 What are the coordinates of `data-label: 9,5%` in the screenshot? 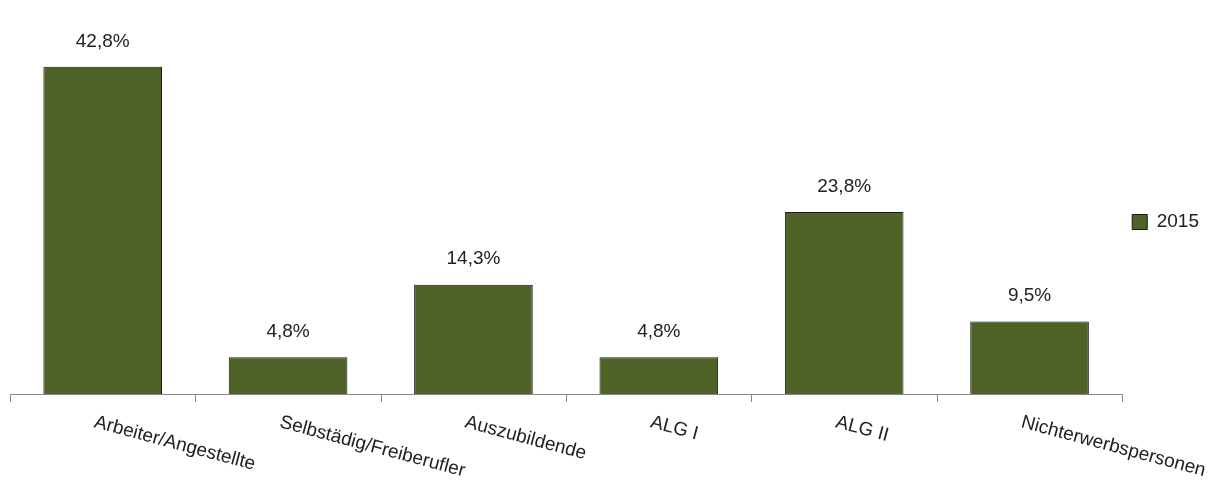 It's located at (1029, 295).